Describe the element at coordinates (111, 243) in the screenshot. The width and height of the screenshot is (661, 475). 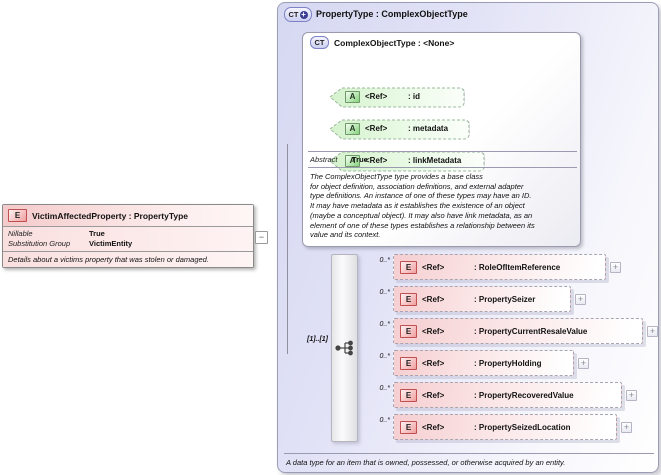
I see `facet-value: VictimEntity` at that location.